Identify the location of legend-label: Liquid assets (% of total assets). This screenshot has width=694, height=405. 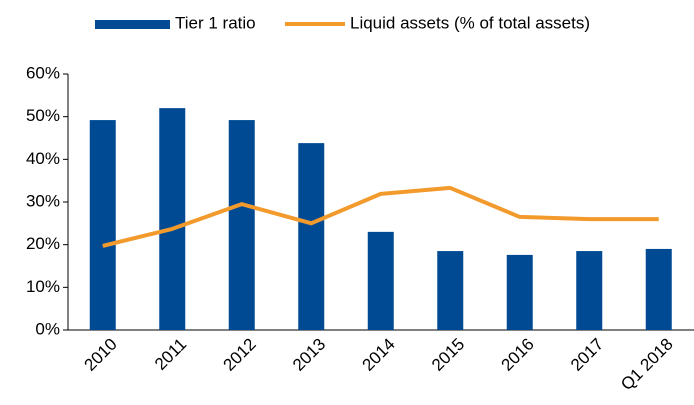
(470, 22).